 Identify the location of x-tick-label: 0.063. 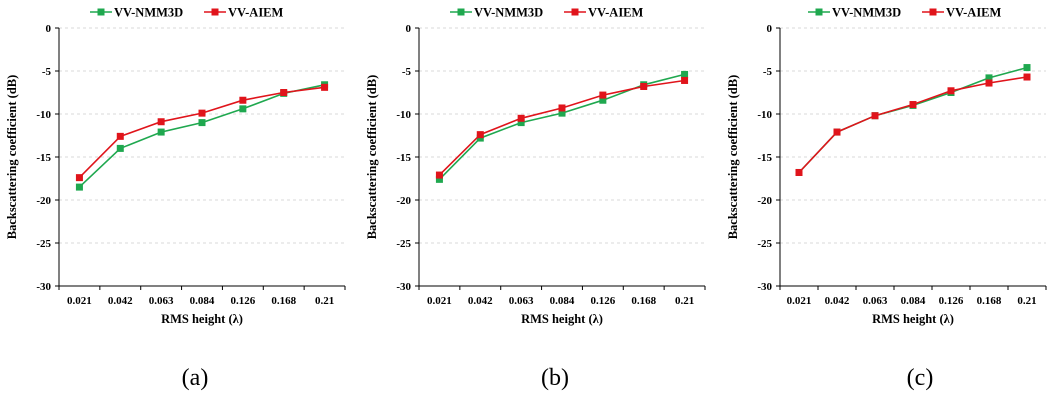
(521, 301).